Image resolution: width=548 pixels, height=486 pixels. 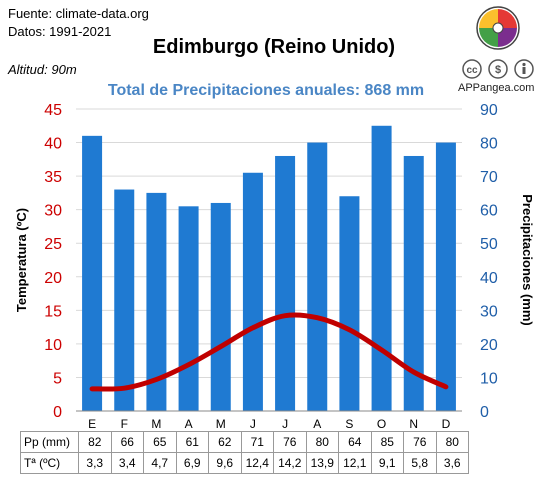 I want to click on temperature-cell: 3,6, so click(x=452, y=463).